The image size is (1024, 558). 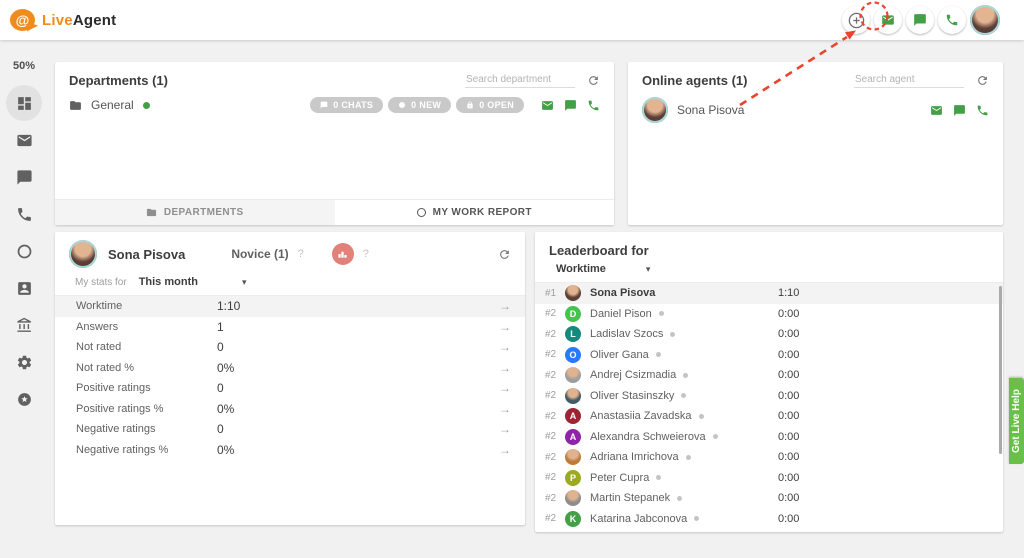 What do you see at coordinates (769, 457) in the screenshot?
I see `leaderboard-row: #2 Adriana Imrichova 0:00` at bounding box center [769, 457].